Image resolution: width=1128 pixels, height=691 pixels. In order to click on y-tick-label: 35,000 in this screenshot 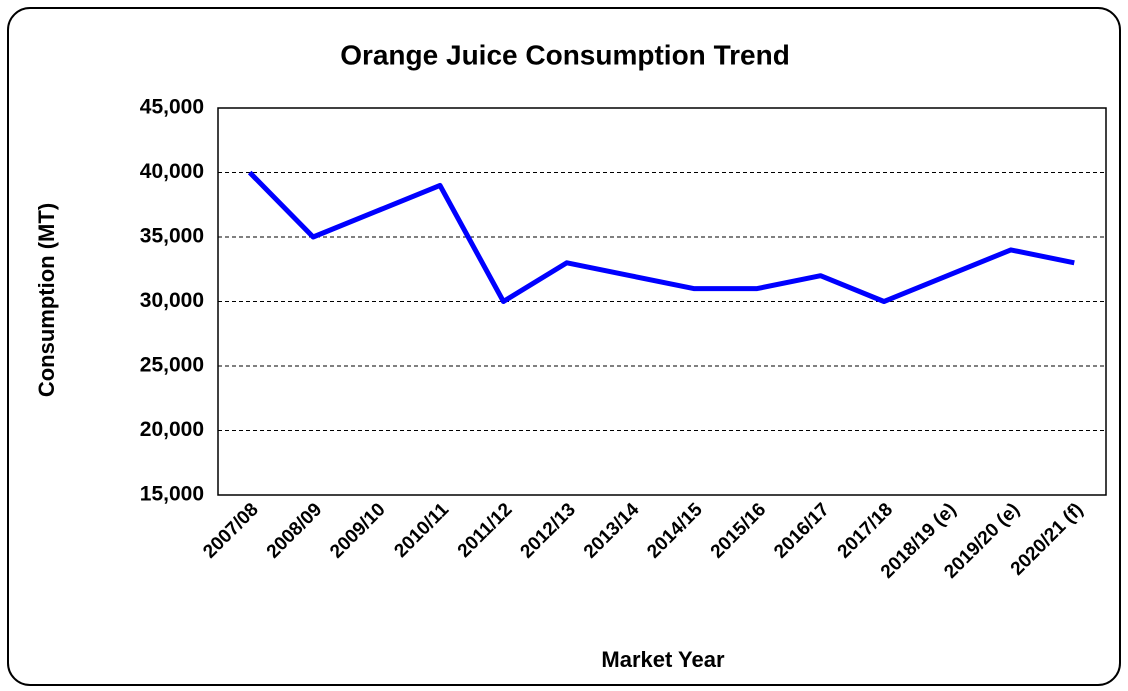, I will do `click(172, 236)`.